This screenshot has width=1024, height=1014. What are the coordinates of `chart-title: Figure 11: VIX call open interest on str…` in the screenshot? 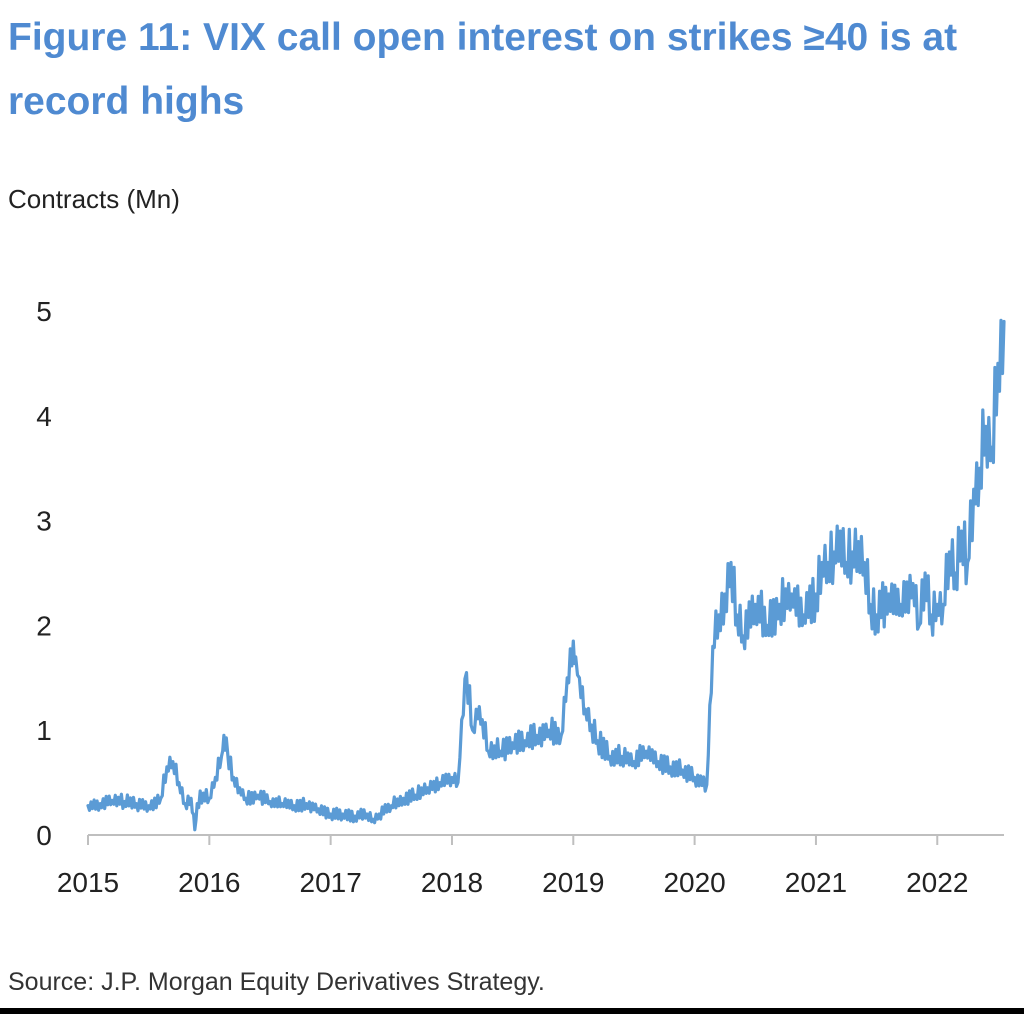 It's located at (483, 69).